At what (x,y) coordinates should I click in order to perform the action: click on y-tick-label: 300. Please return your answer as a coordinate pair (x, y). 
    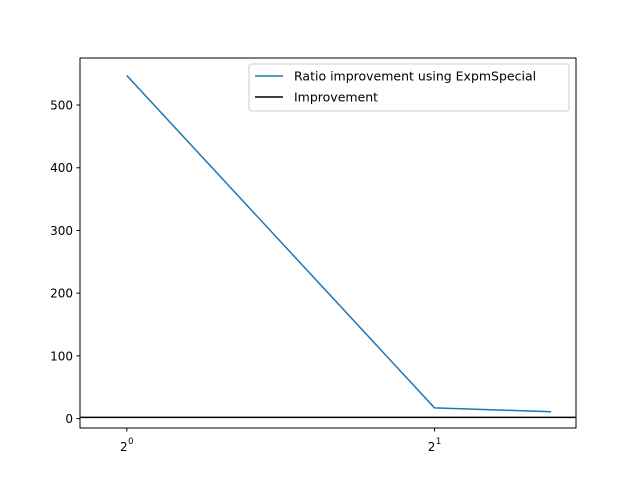
    Looking at the image, I should click on (61, 231).